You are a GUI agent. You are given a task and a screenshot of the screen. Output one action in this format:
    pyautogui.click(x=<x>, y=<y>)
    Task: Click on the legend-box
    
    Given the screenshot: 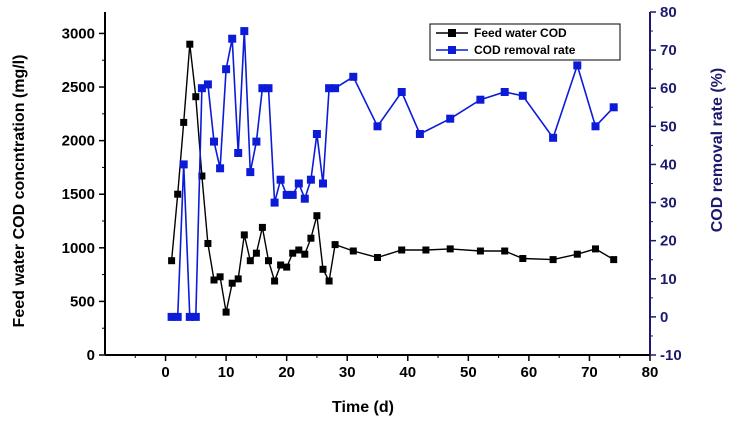 What is the action you would take?
    pyautogui.click(x=525, y=42)
    